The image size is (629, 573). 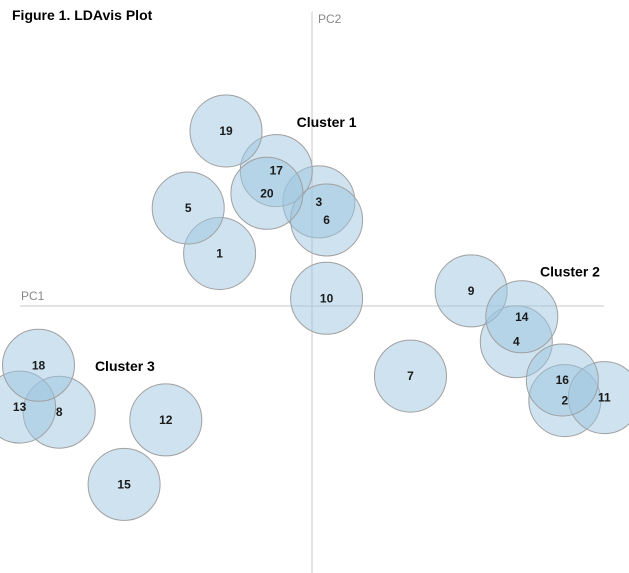 I want to click on pc1-axis-label: PC1, so click(x=33, y=296).